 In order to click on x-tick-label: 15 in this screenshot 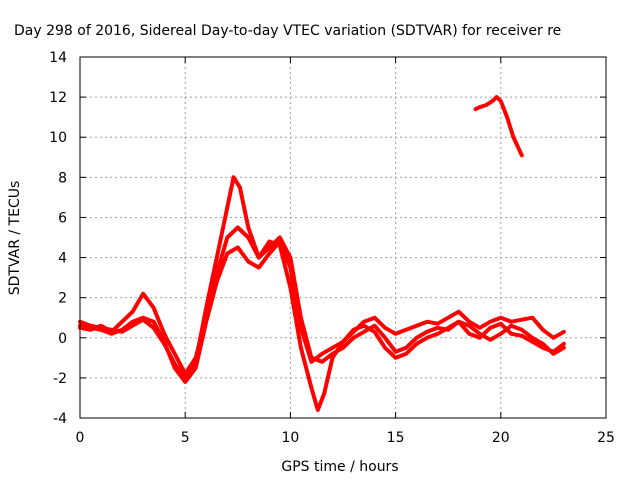, I will do `click(396, 438)`.